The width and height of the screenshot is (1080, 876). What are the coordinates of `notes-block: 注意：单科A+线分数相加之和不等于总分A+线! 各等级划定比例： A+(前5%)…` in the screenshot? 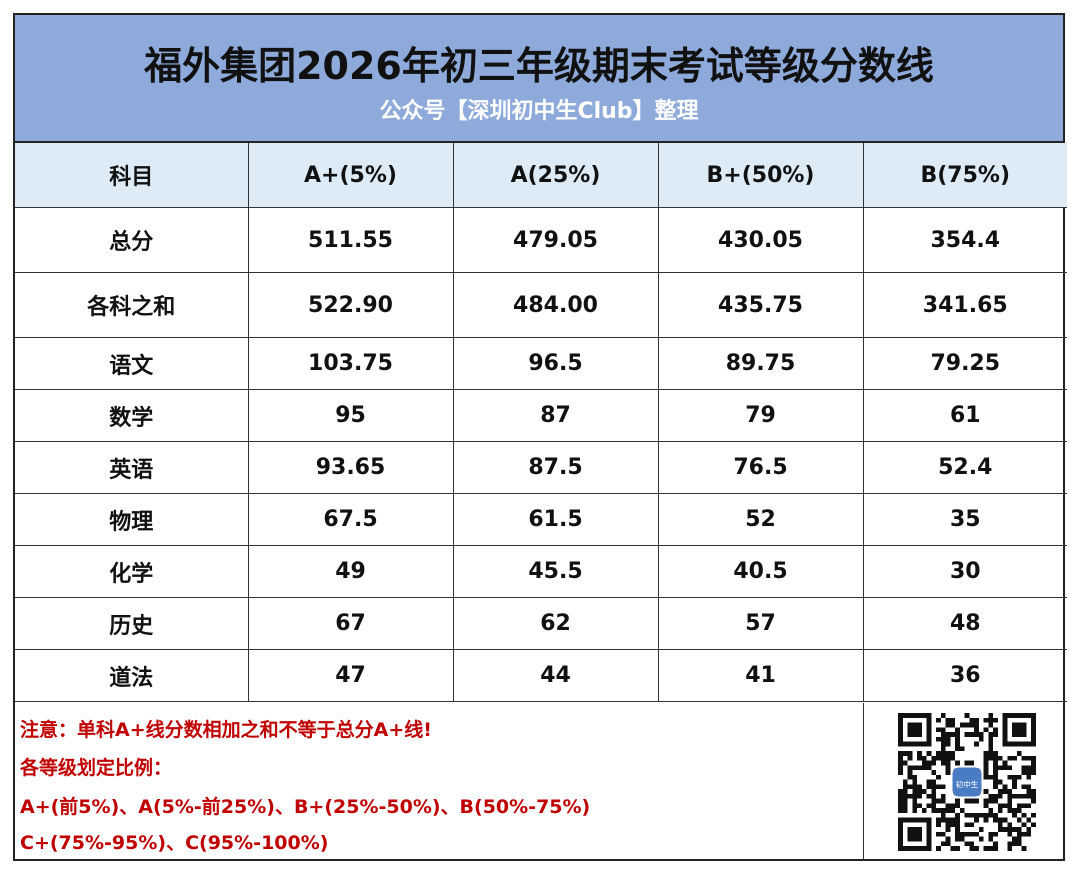 It's located at (439, 782).